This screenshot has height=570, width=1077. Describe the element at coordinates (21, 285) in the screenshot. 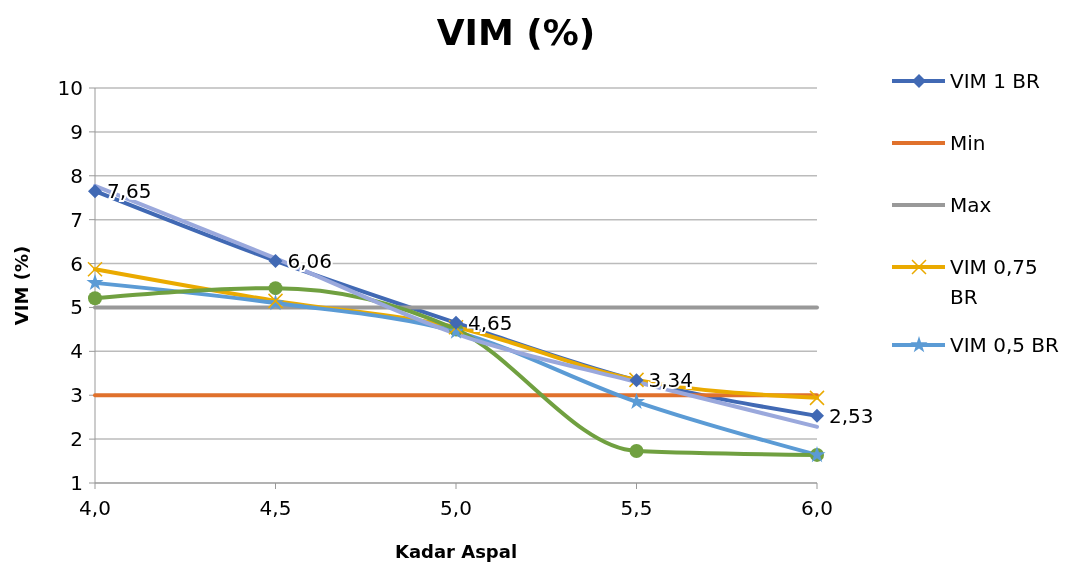

I see `y-axis-title: VIM (%)` at that location.